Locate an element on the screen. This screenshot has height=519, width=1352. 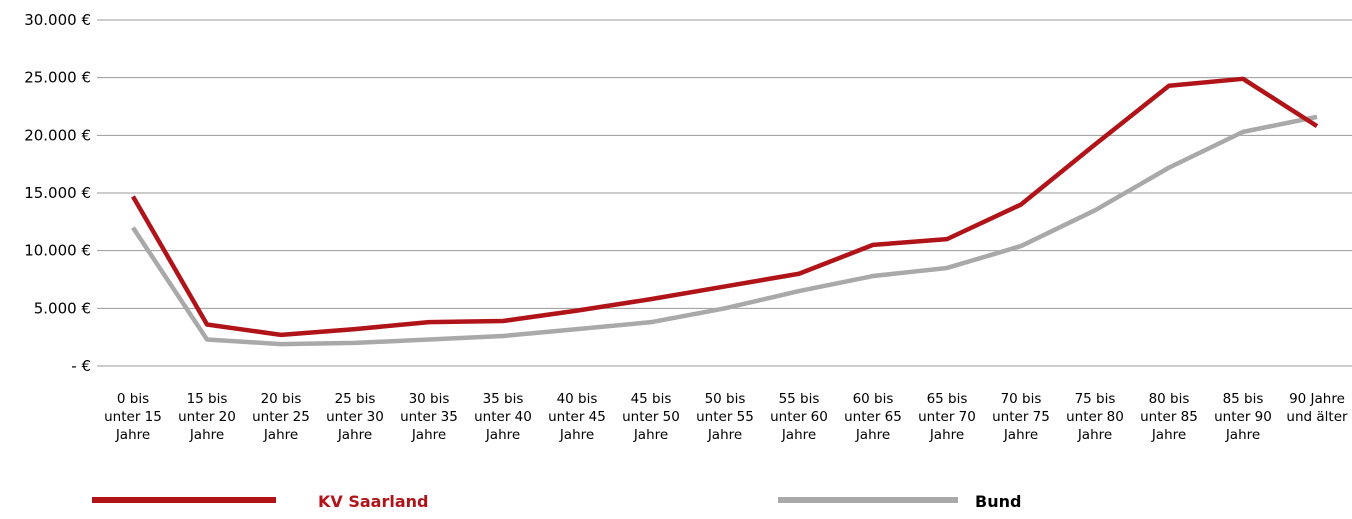
x-tick-label: 15 bis unter 20 Jahre is located at coordinates (207, 417).